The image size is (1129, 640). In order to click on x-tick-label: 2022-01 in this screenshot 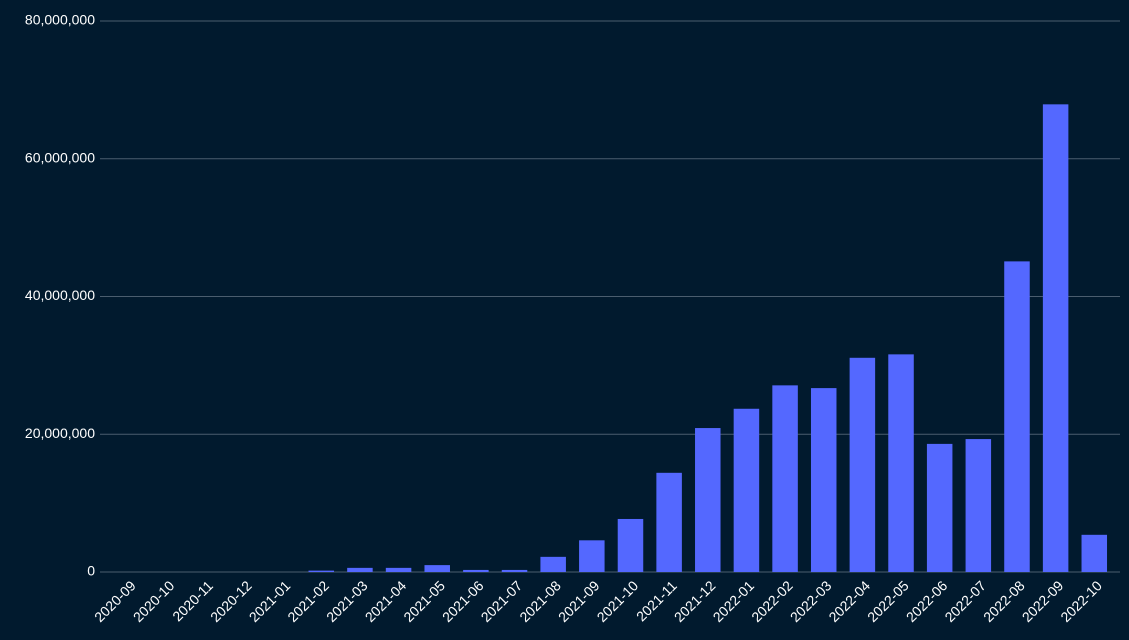, I will do `click(734, 601)`.